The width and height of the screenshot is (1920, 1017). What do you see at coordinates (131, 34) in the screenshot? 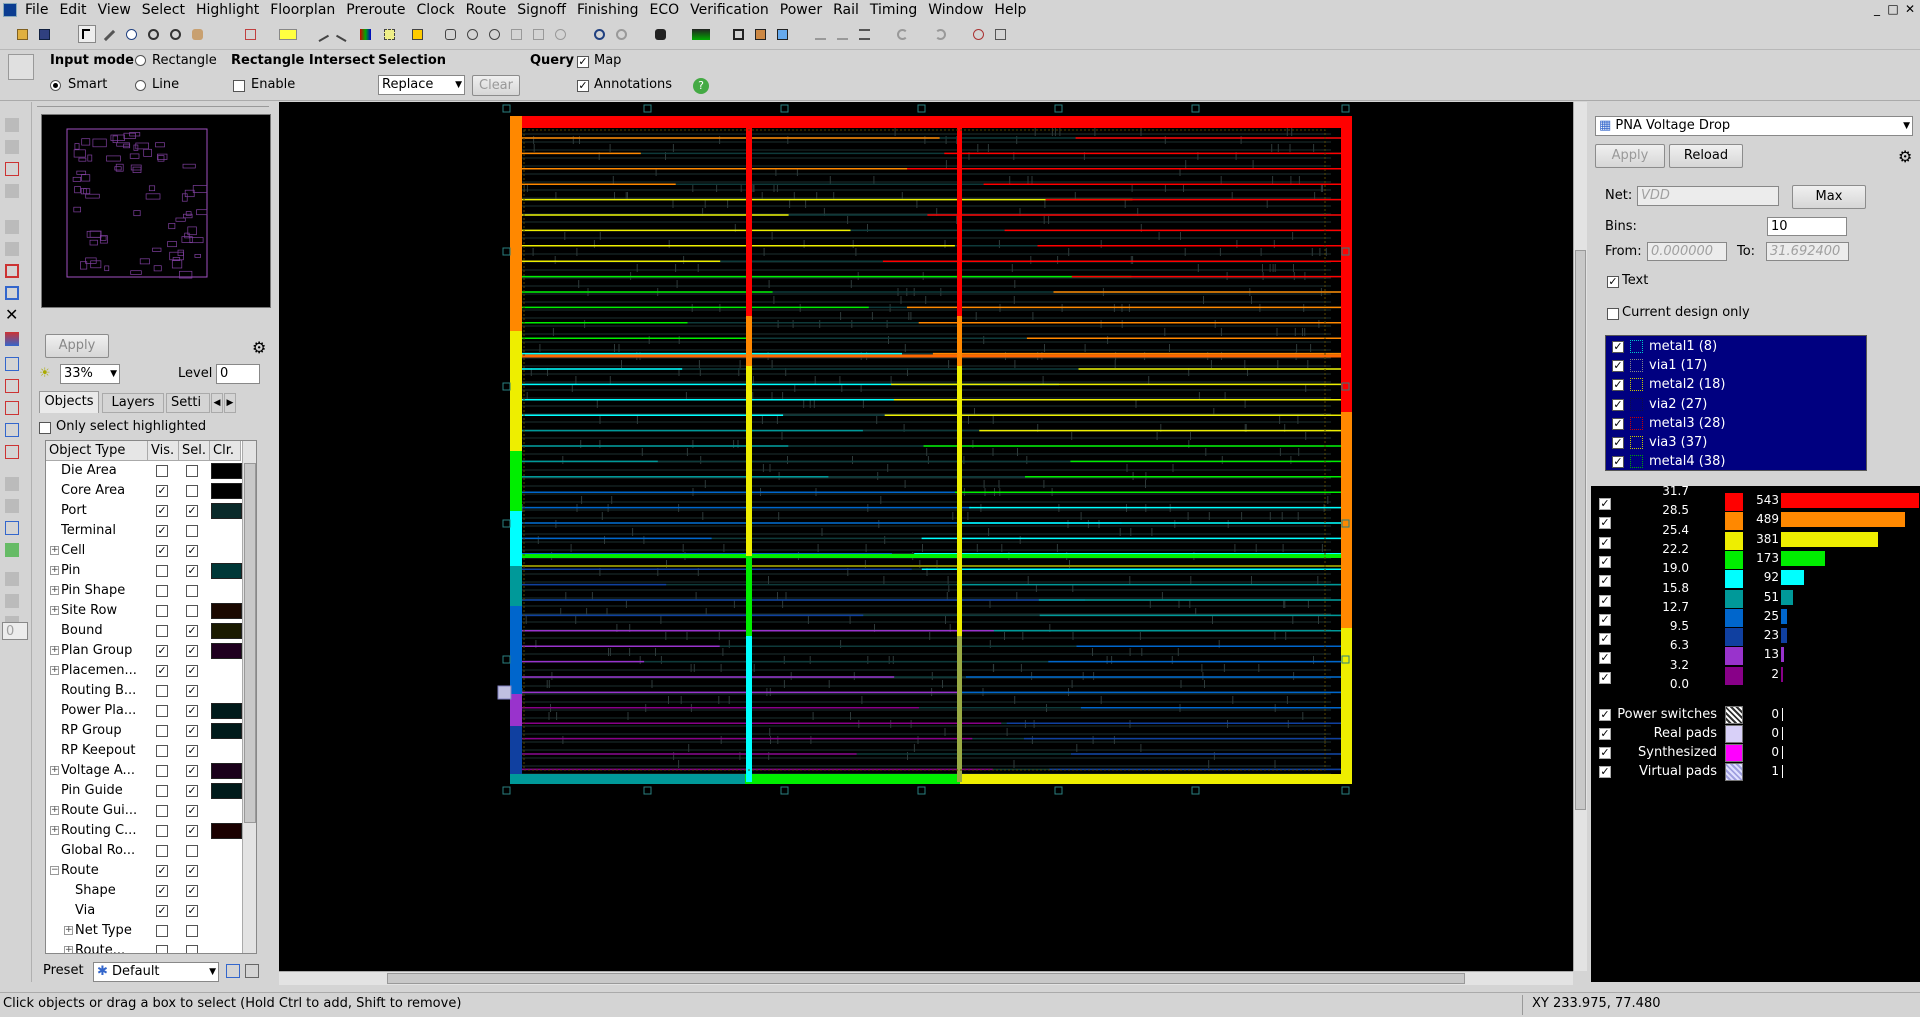
I see `info-icon` at bounding box center [131, 34].